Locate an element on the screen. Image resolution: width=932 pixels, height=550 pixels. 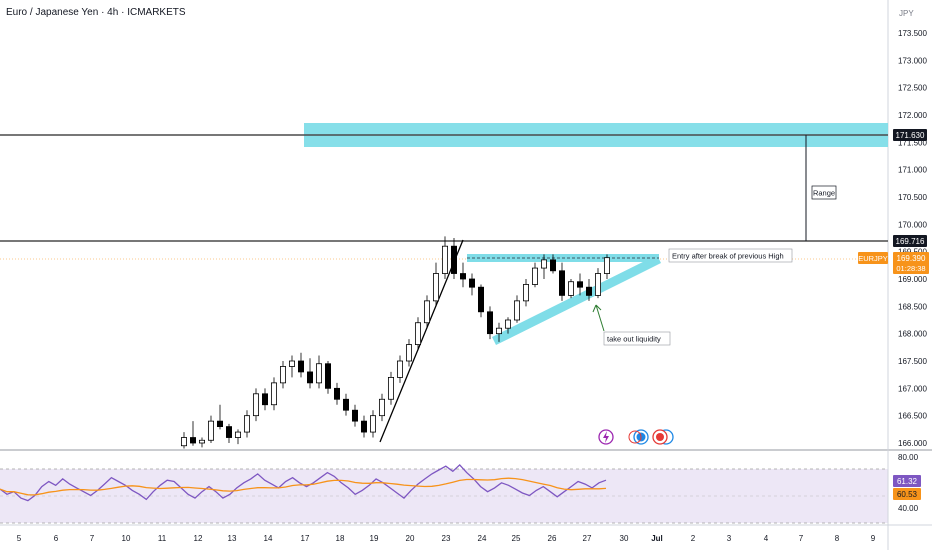
rsi-ma-line is located at coordinates (303, 486).